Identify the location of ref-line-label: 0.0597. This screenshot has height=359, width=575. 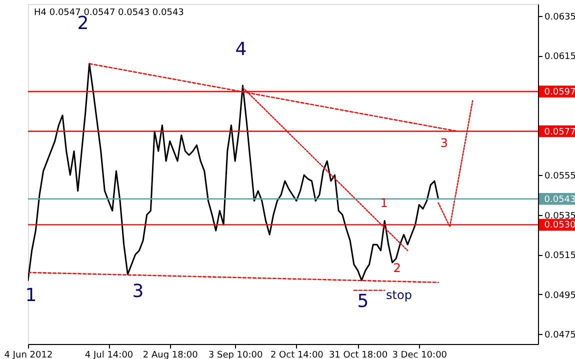
(559, 92).